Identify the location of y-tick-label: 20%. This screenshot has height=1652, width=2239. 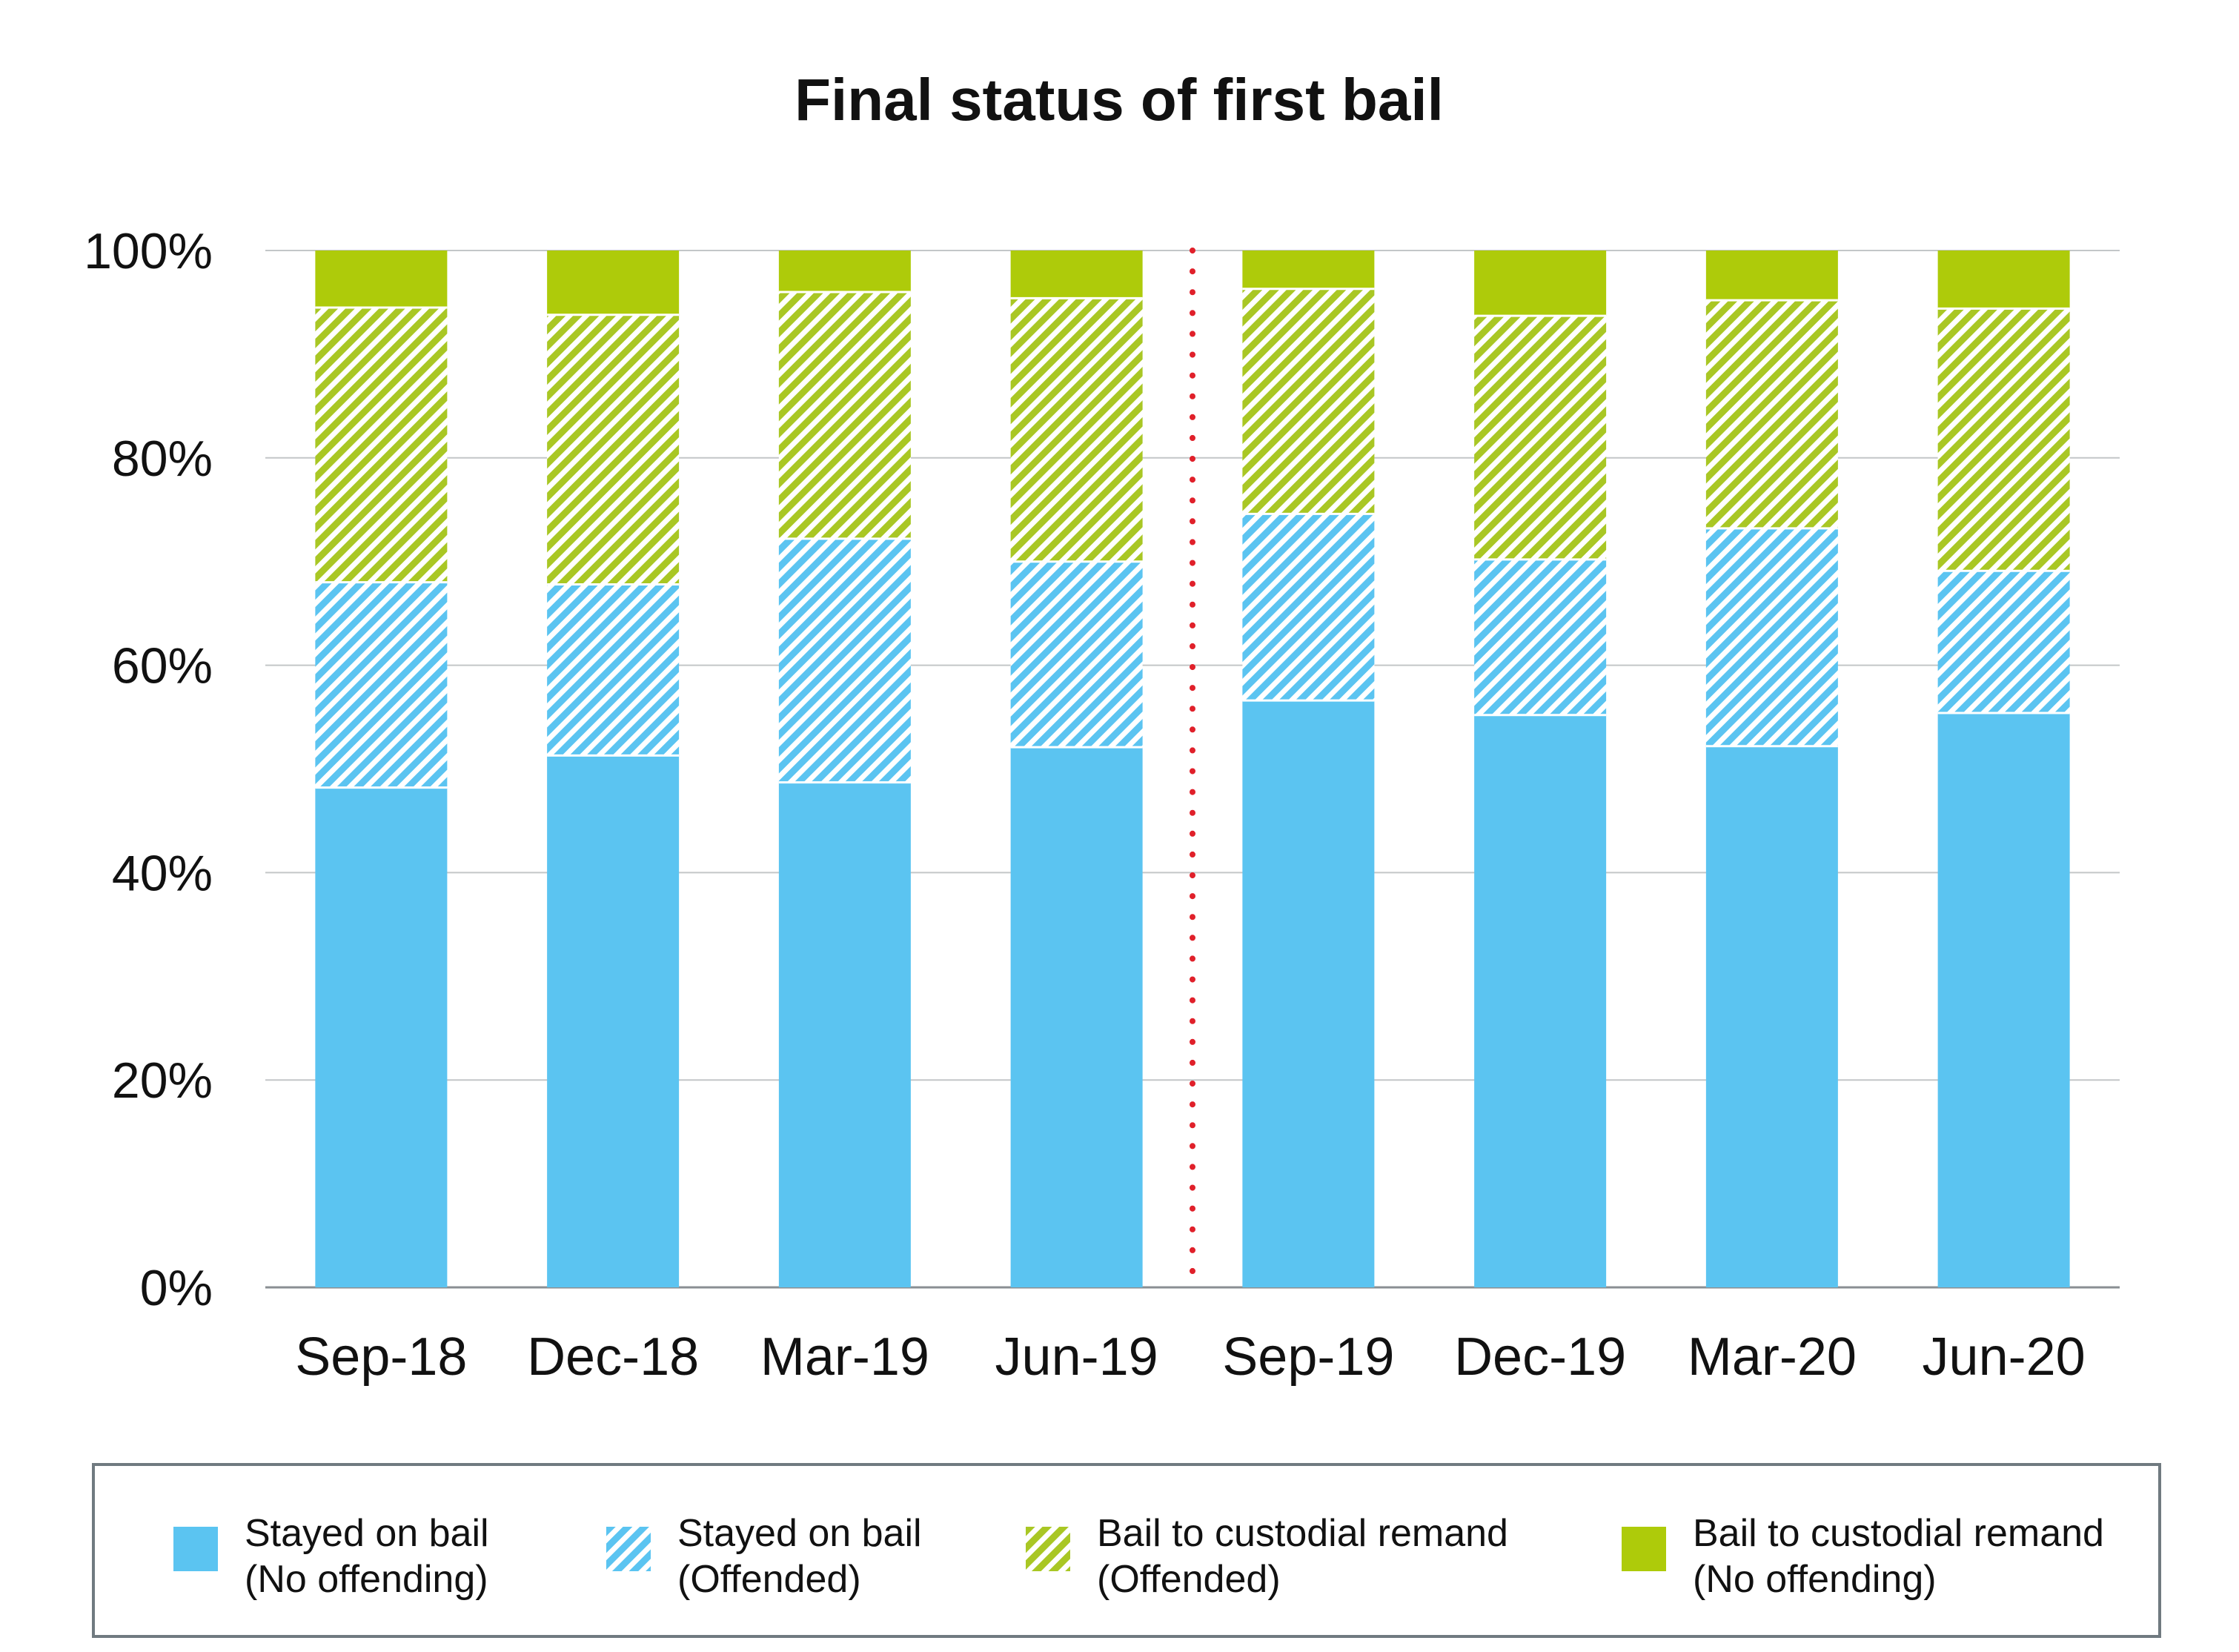
(162, 1080).